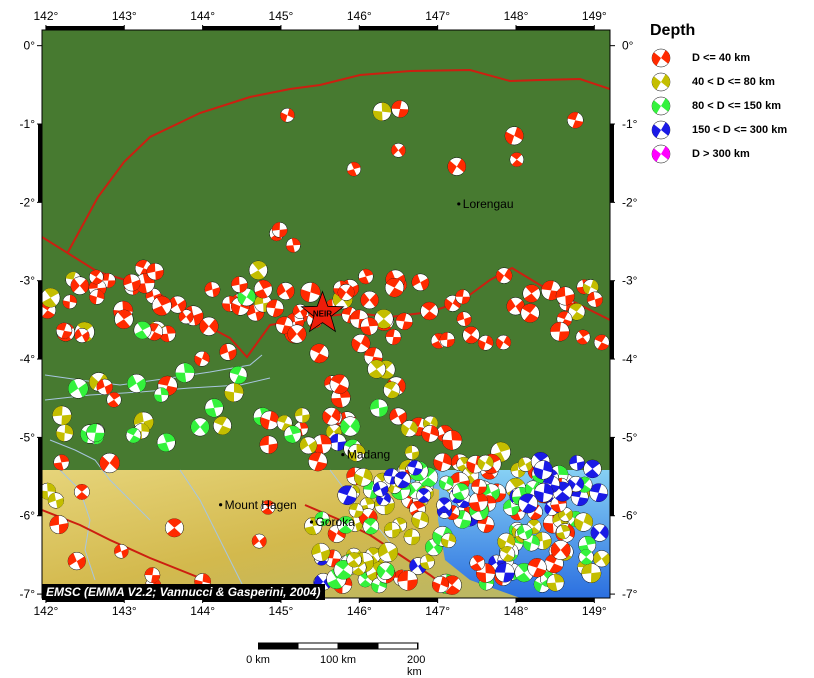  I want to click on river, so click(212, 530).